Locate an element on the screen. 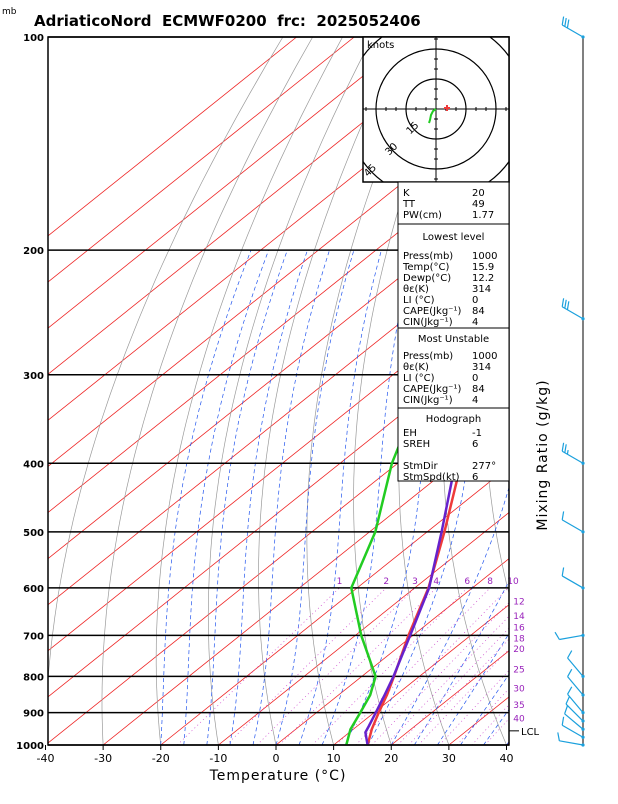 The height and width of the screenshot is (804, 618). most-unstable-row-label: Press(mb) is located at coordinates (428, 356).